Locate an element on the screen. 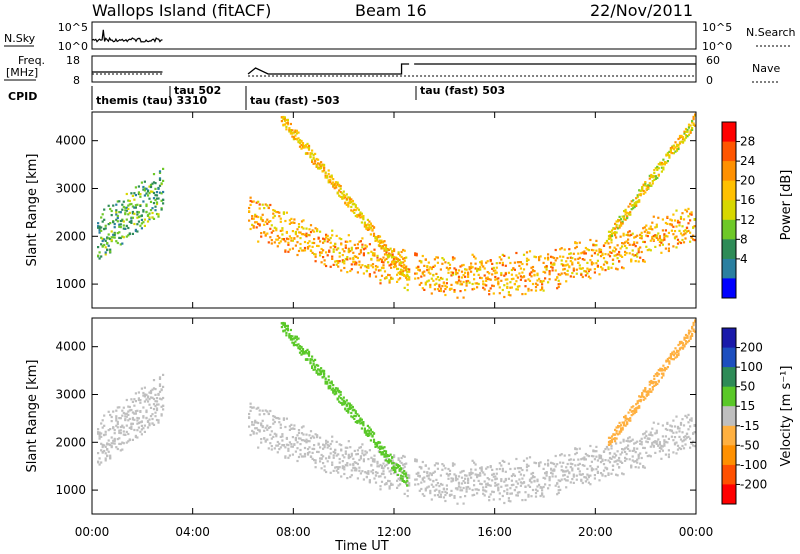 Image resolution: width=800 pixels, height=554 pixels. colorbar-tick-label: -100 is located at coordinates (753, 465).